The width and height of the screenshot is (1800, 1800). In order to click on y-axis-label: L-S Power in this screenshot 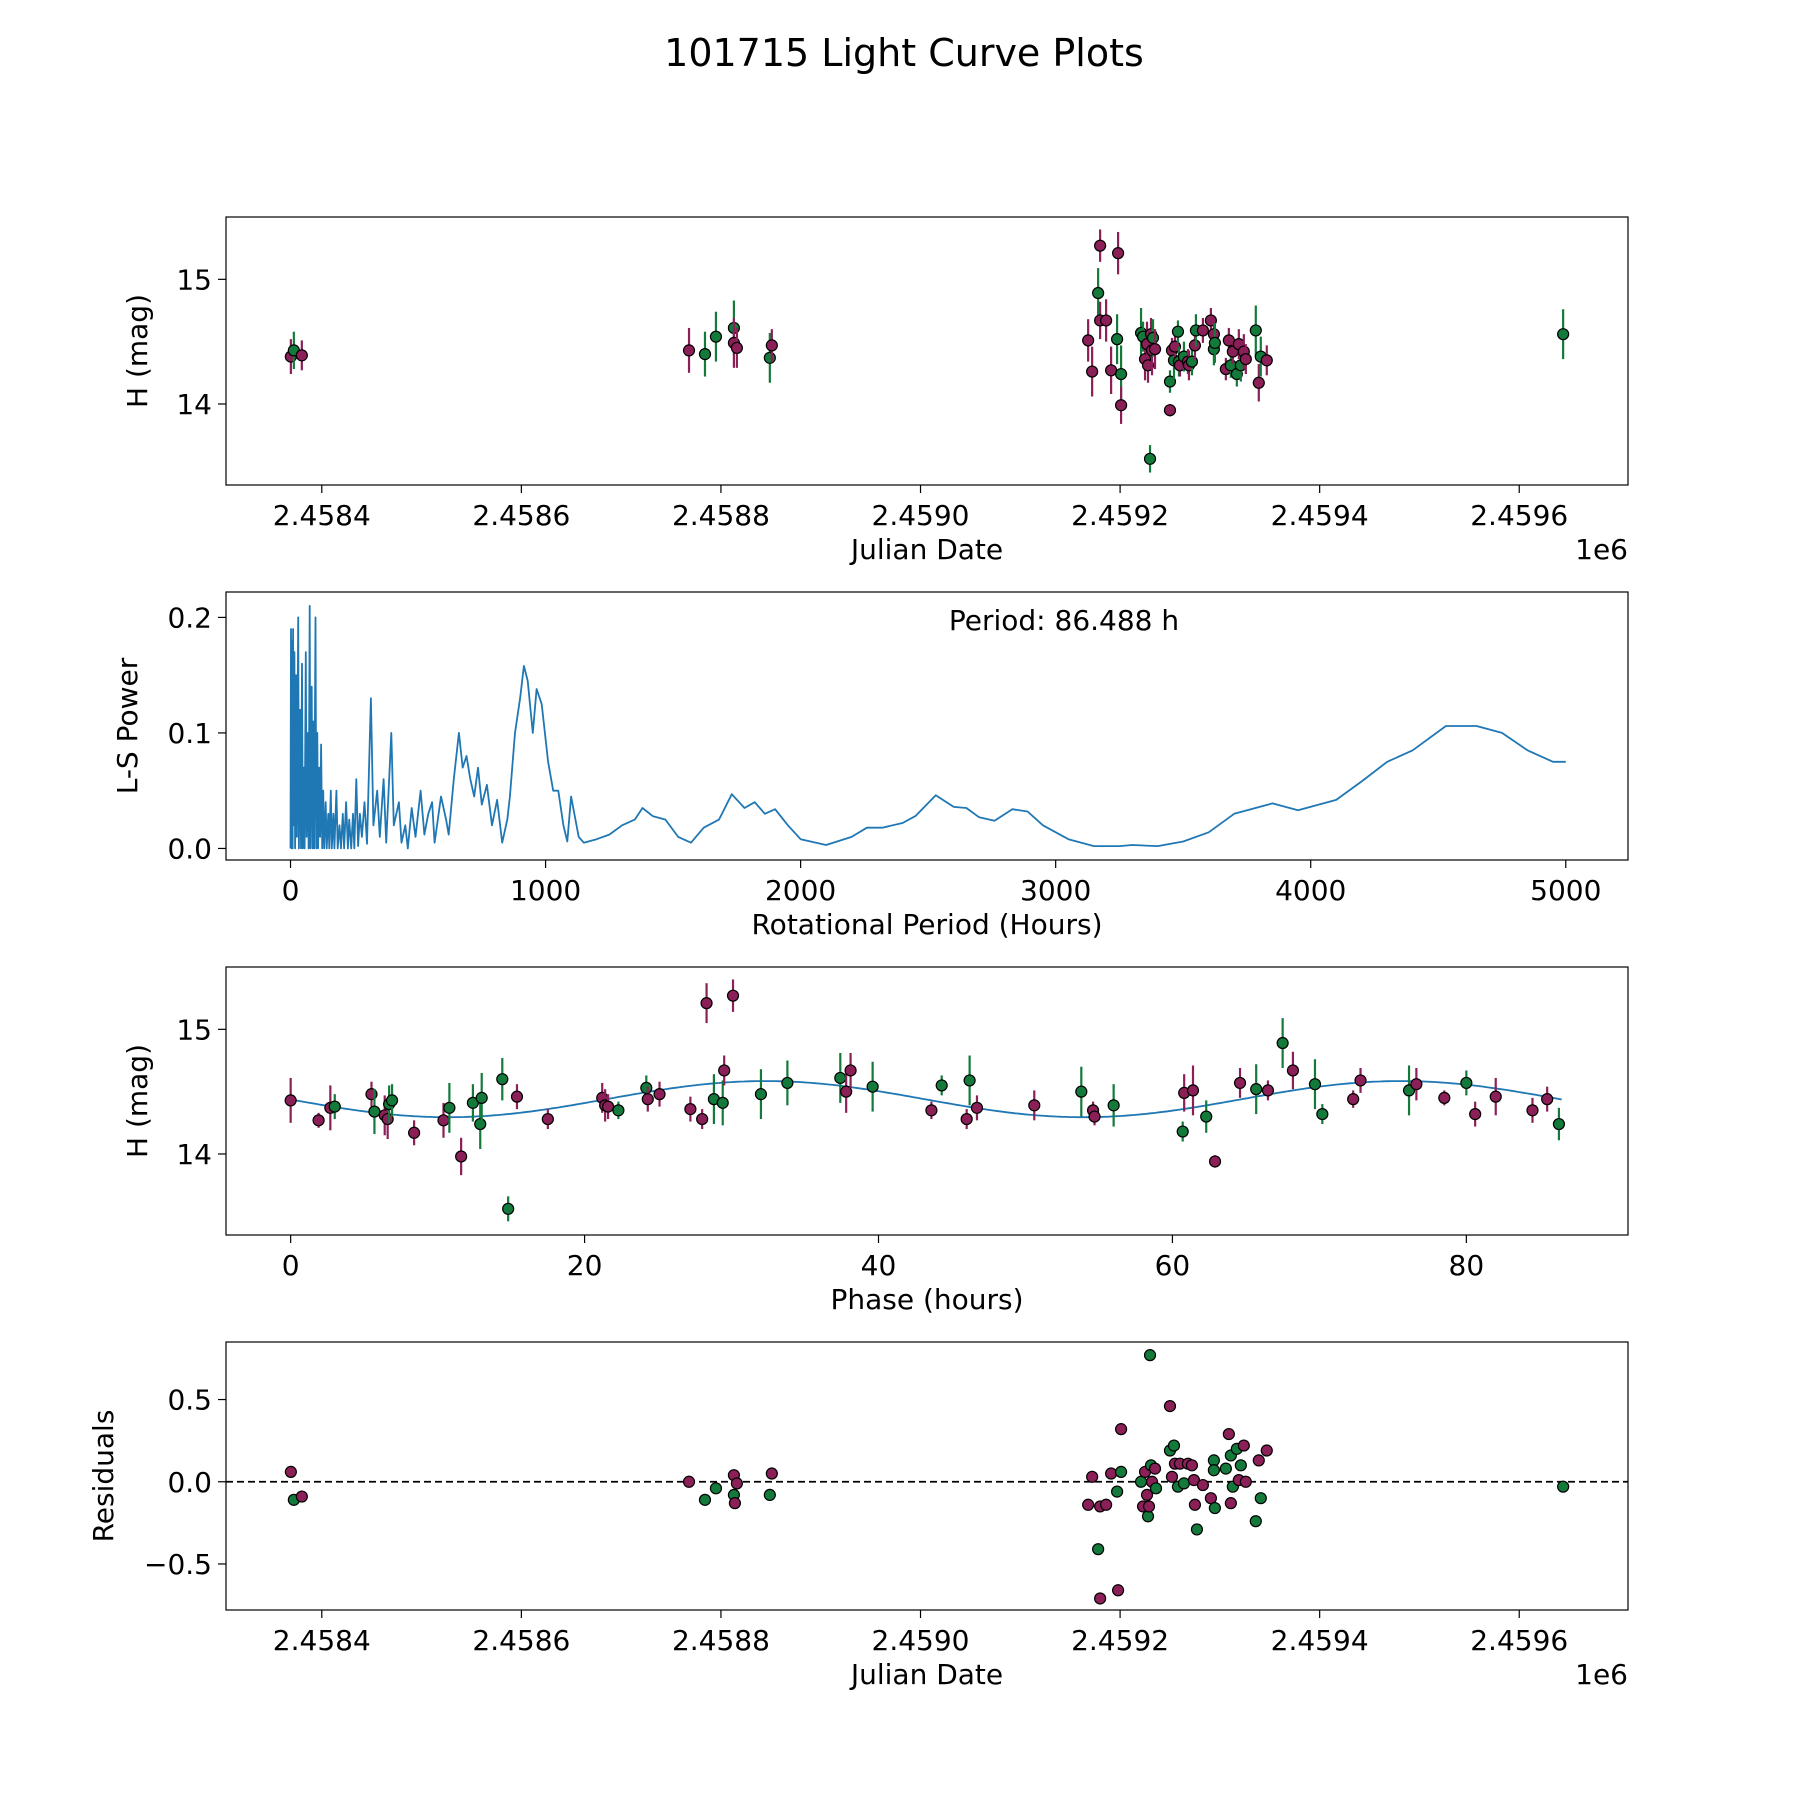, I will do `click(127, 725)`.